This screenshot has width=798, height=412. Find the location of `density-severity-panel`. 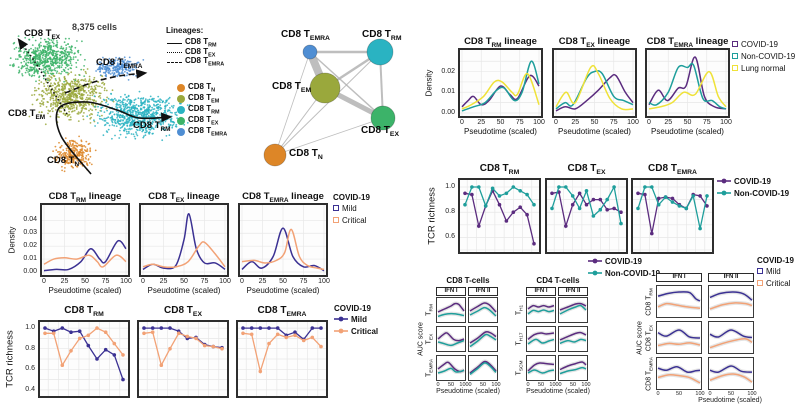

density-severity-panel is located at coordinates (184, 240).